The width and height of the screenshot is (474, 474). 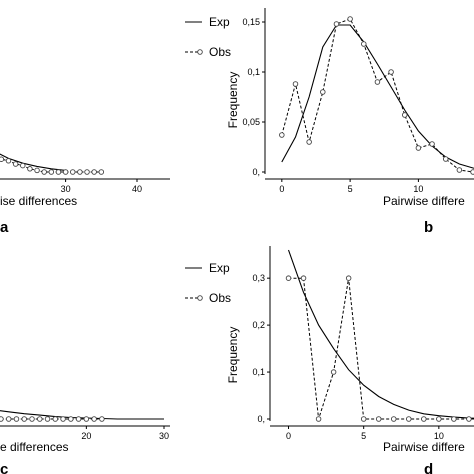 What do you see at coordinates (428, 227) in the screenshot?
I see `panel-label-b: b` at bounding box center [428, 227].